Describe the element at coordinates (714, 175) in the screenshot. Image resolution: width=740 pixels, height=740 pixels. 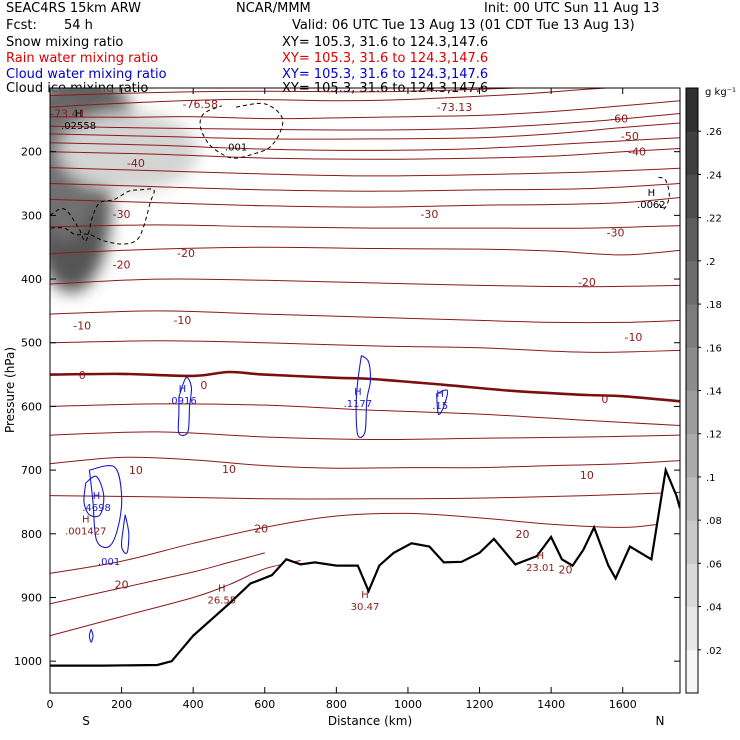
I see `colorbar-tick-label: .24` at that location.